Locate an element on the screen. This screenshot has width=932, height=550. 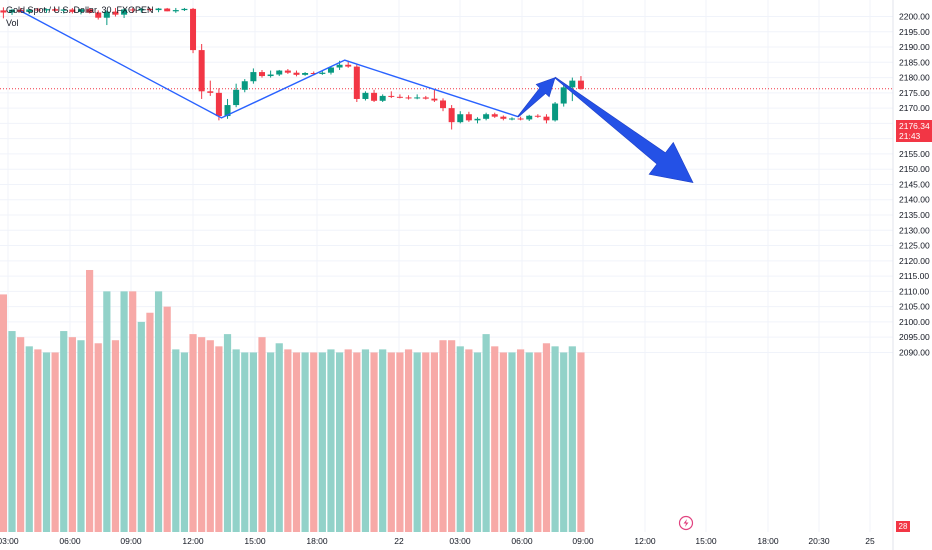
candlesticks is located at coordinates (292, 68).